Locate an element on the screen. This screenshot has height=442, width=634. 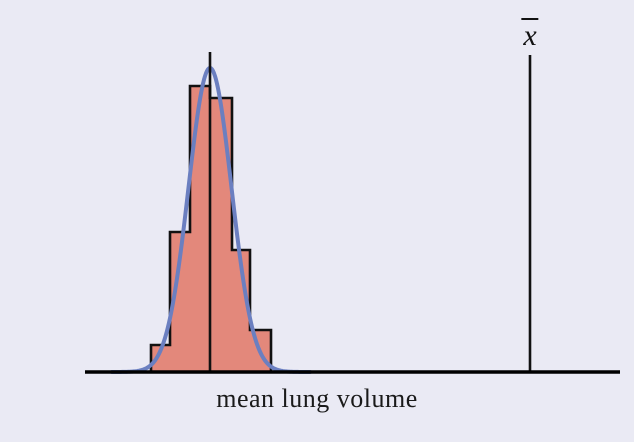
sample-mean-xbar-label: x is located at coordinates (530, 35).